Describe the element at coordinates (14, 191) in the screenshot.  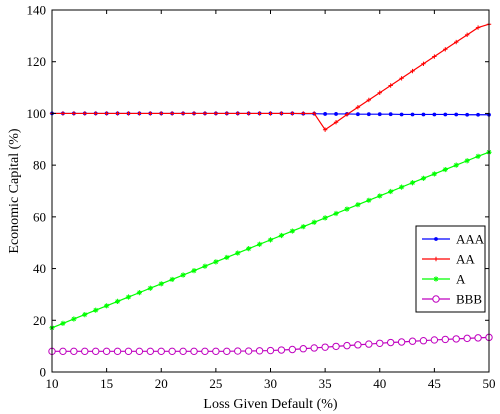
I see `y-axis-label: Economic Capital (%)` at that location.